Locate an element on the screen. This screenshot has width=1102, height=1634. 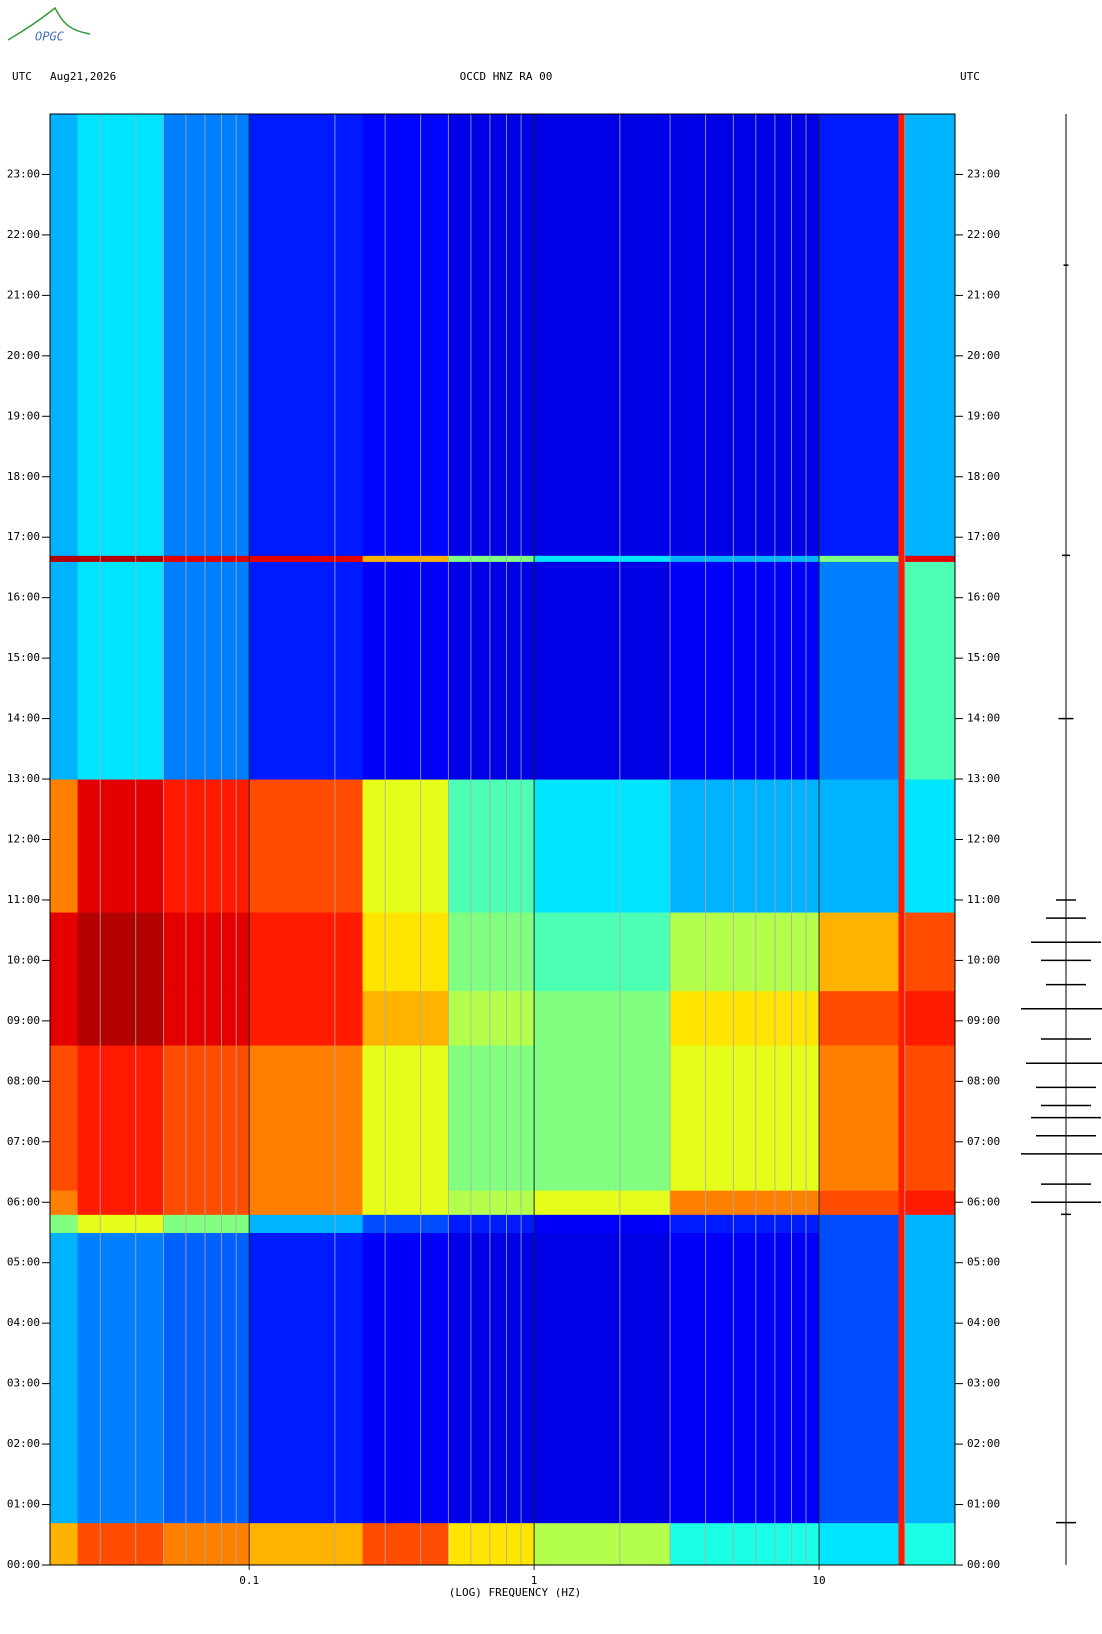
y-tick-label-right: 05:00 is located at coordinates (983, 1262).